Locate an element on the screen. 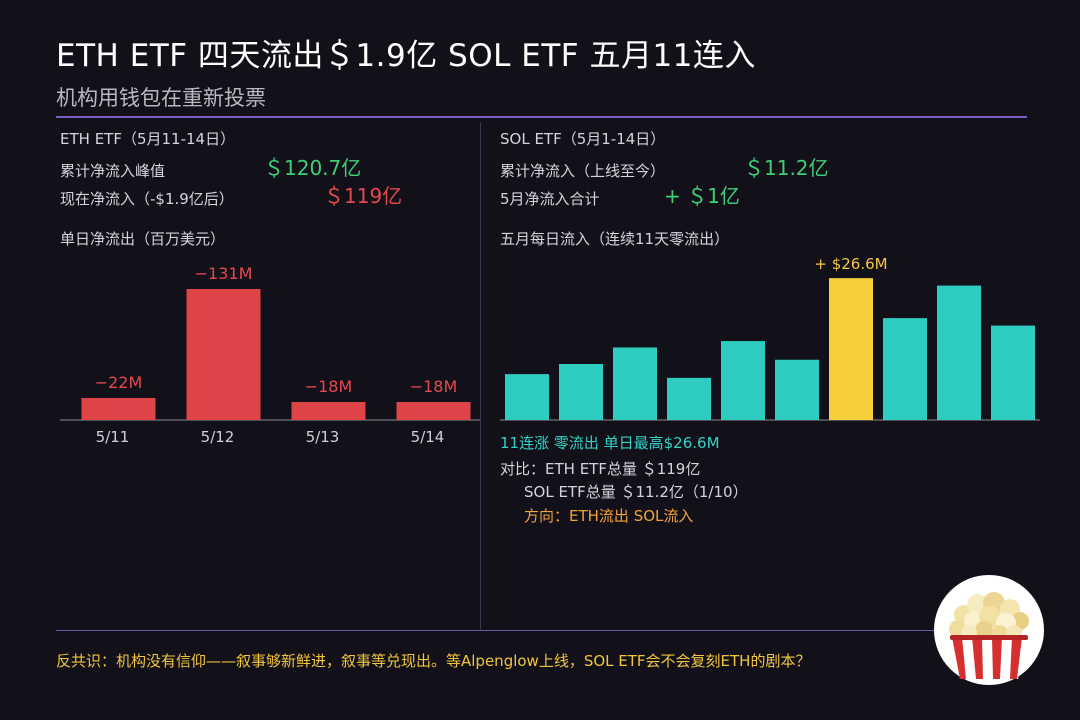  eth-now-value: ＄119亿 is located at coordinates (363, 196).